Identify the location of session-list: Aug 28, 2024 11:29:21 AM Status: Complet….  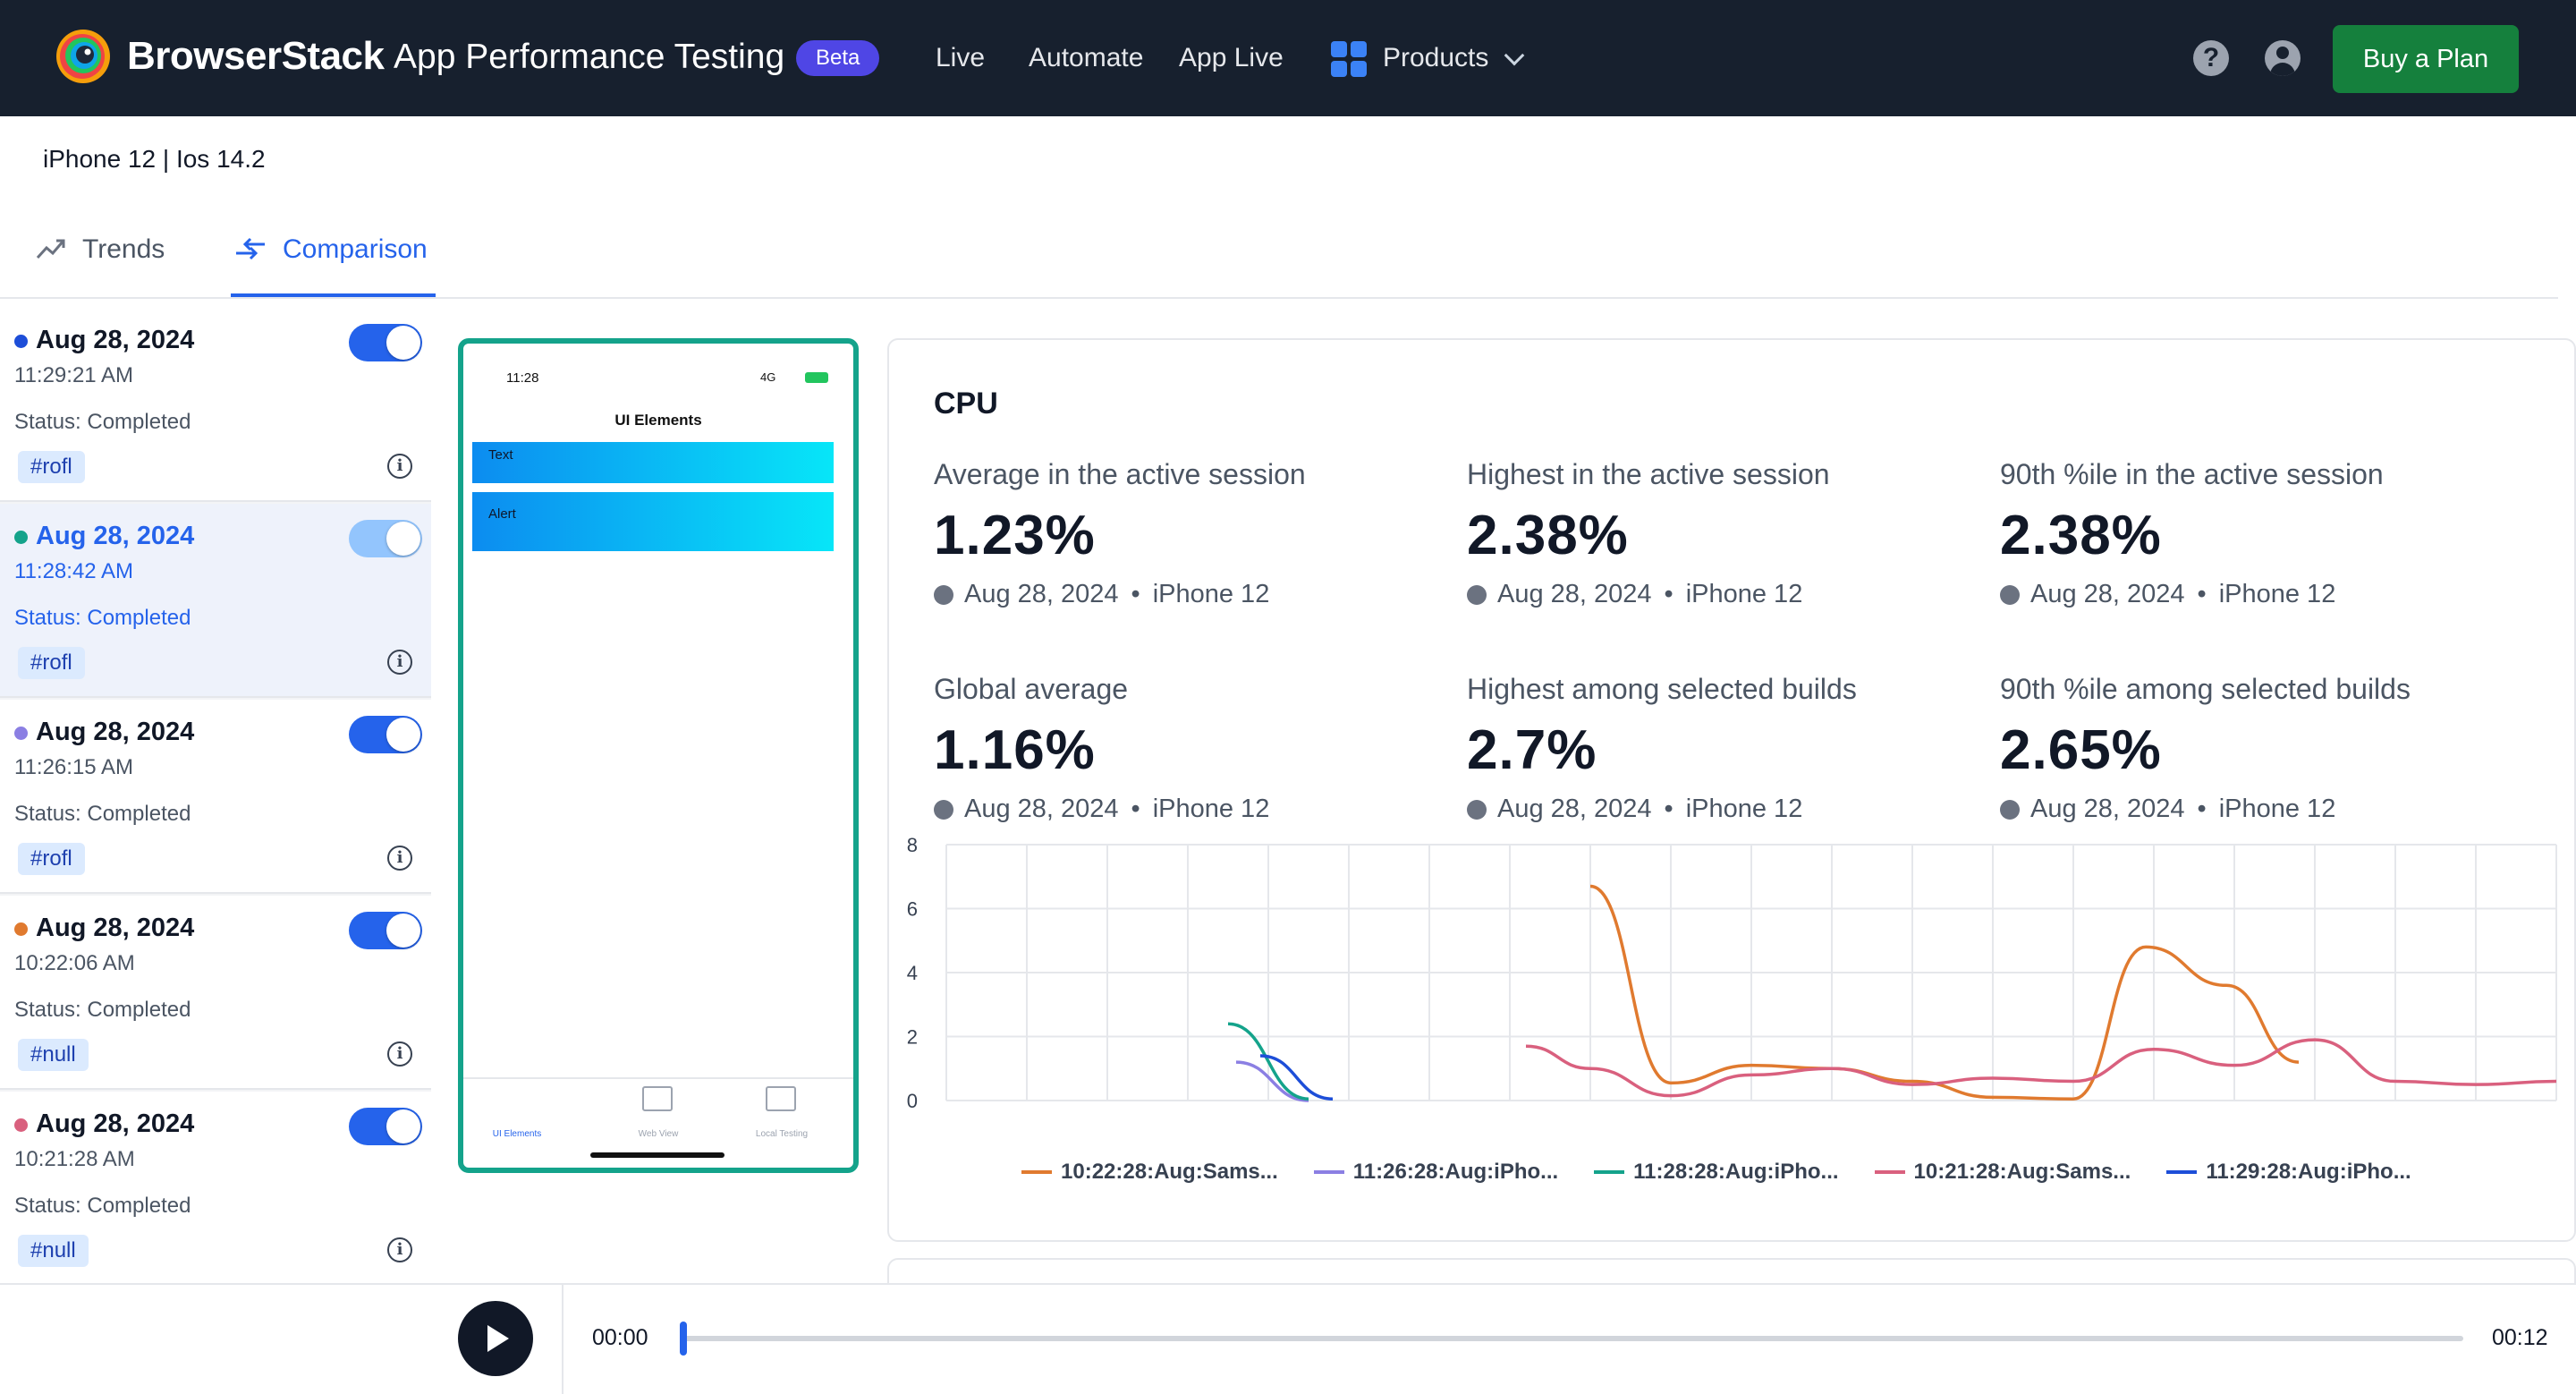
(215, 797).